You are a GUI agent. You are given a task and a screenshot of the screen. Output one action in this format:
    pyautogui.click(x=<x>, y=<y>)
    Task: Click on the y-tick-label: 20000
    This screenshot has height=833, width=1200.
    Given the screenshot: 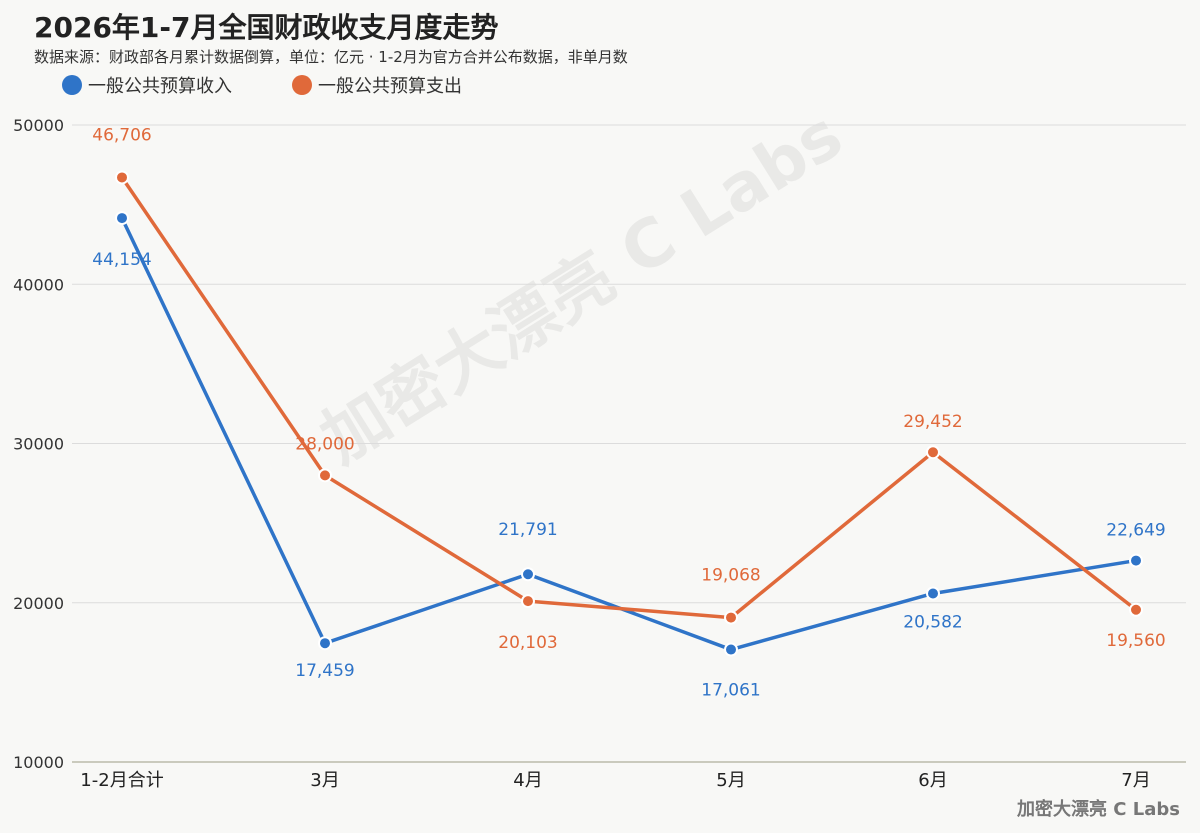 What is the action you would take?
    pyautogui.click(x=38, y=603)
    